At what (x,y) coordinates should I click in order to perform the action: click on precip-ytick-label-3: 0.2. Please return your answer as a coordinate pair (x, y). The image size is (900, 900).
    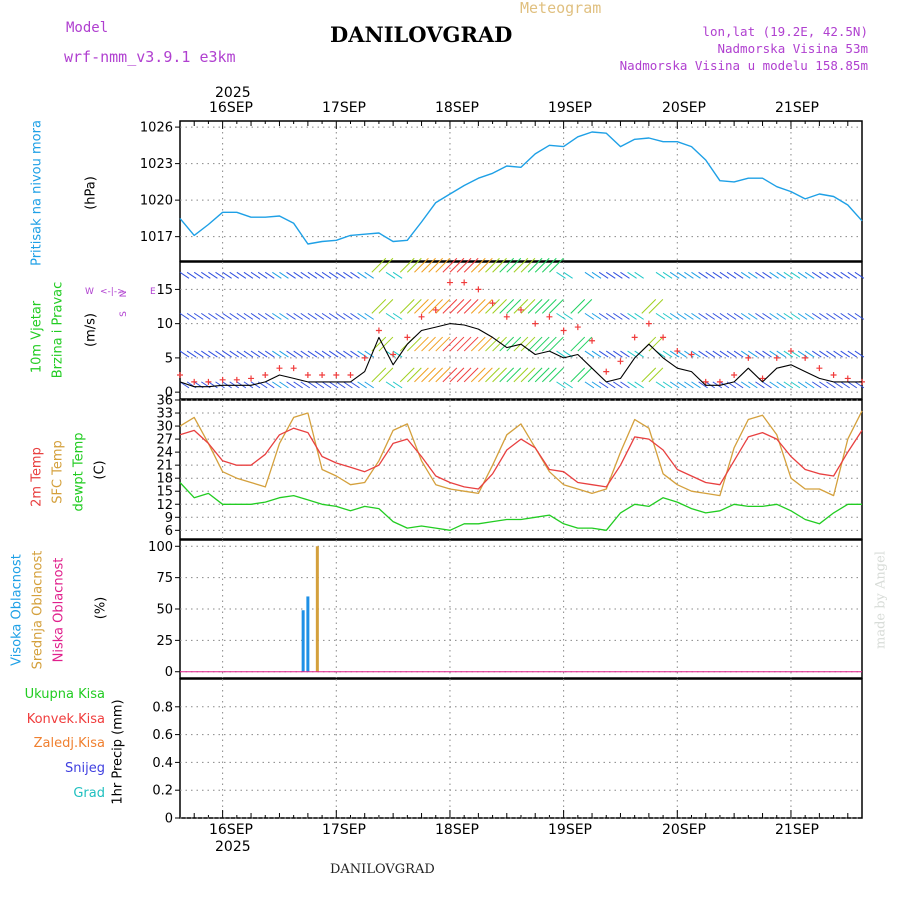
    Looking at the image, I should click on (162, 791).